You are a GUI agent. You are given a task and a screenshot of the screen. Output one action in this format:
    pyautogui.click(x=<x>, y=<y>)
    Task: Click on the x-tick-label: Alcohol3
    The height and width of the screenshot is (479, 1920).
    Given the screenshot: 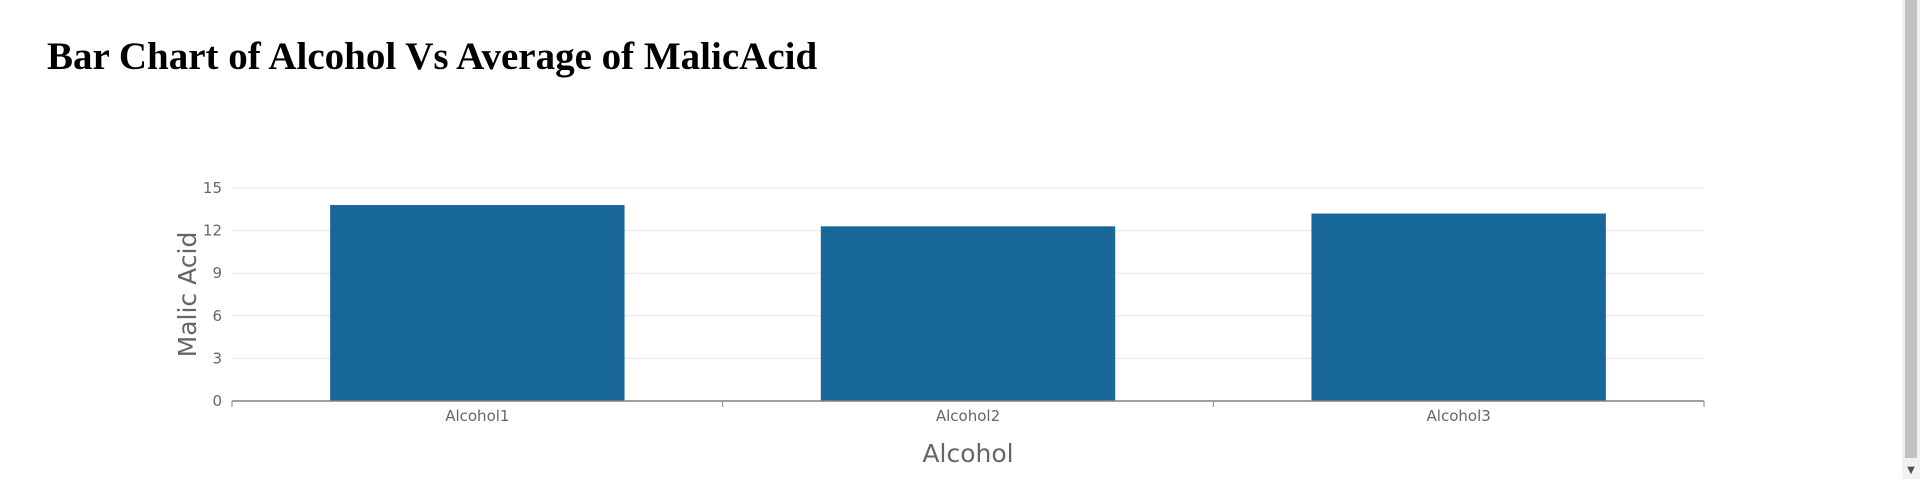 What is the action you would take?
    pyautogui.click(x=1459, y=416)
    